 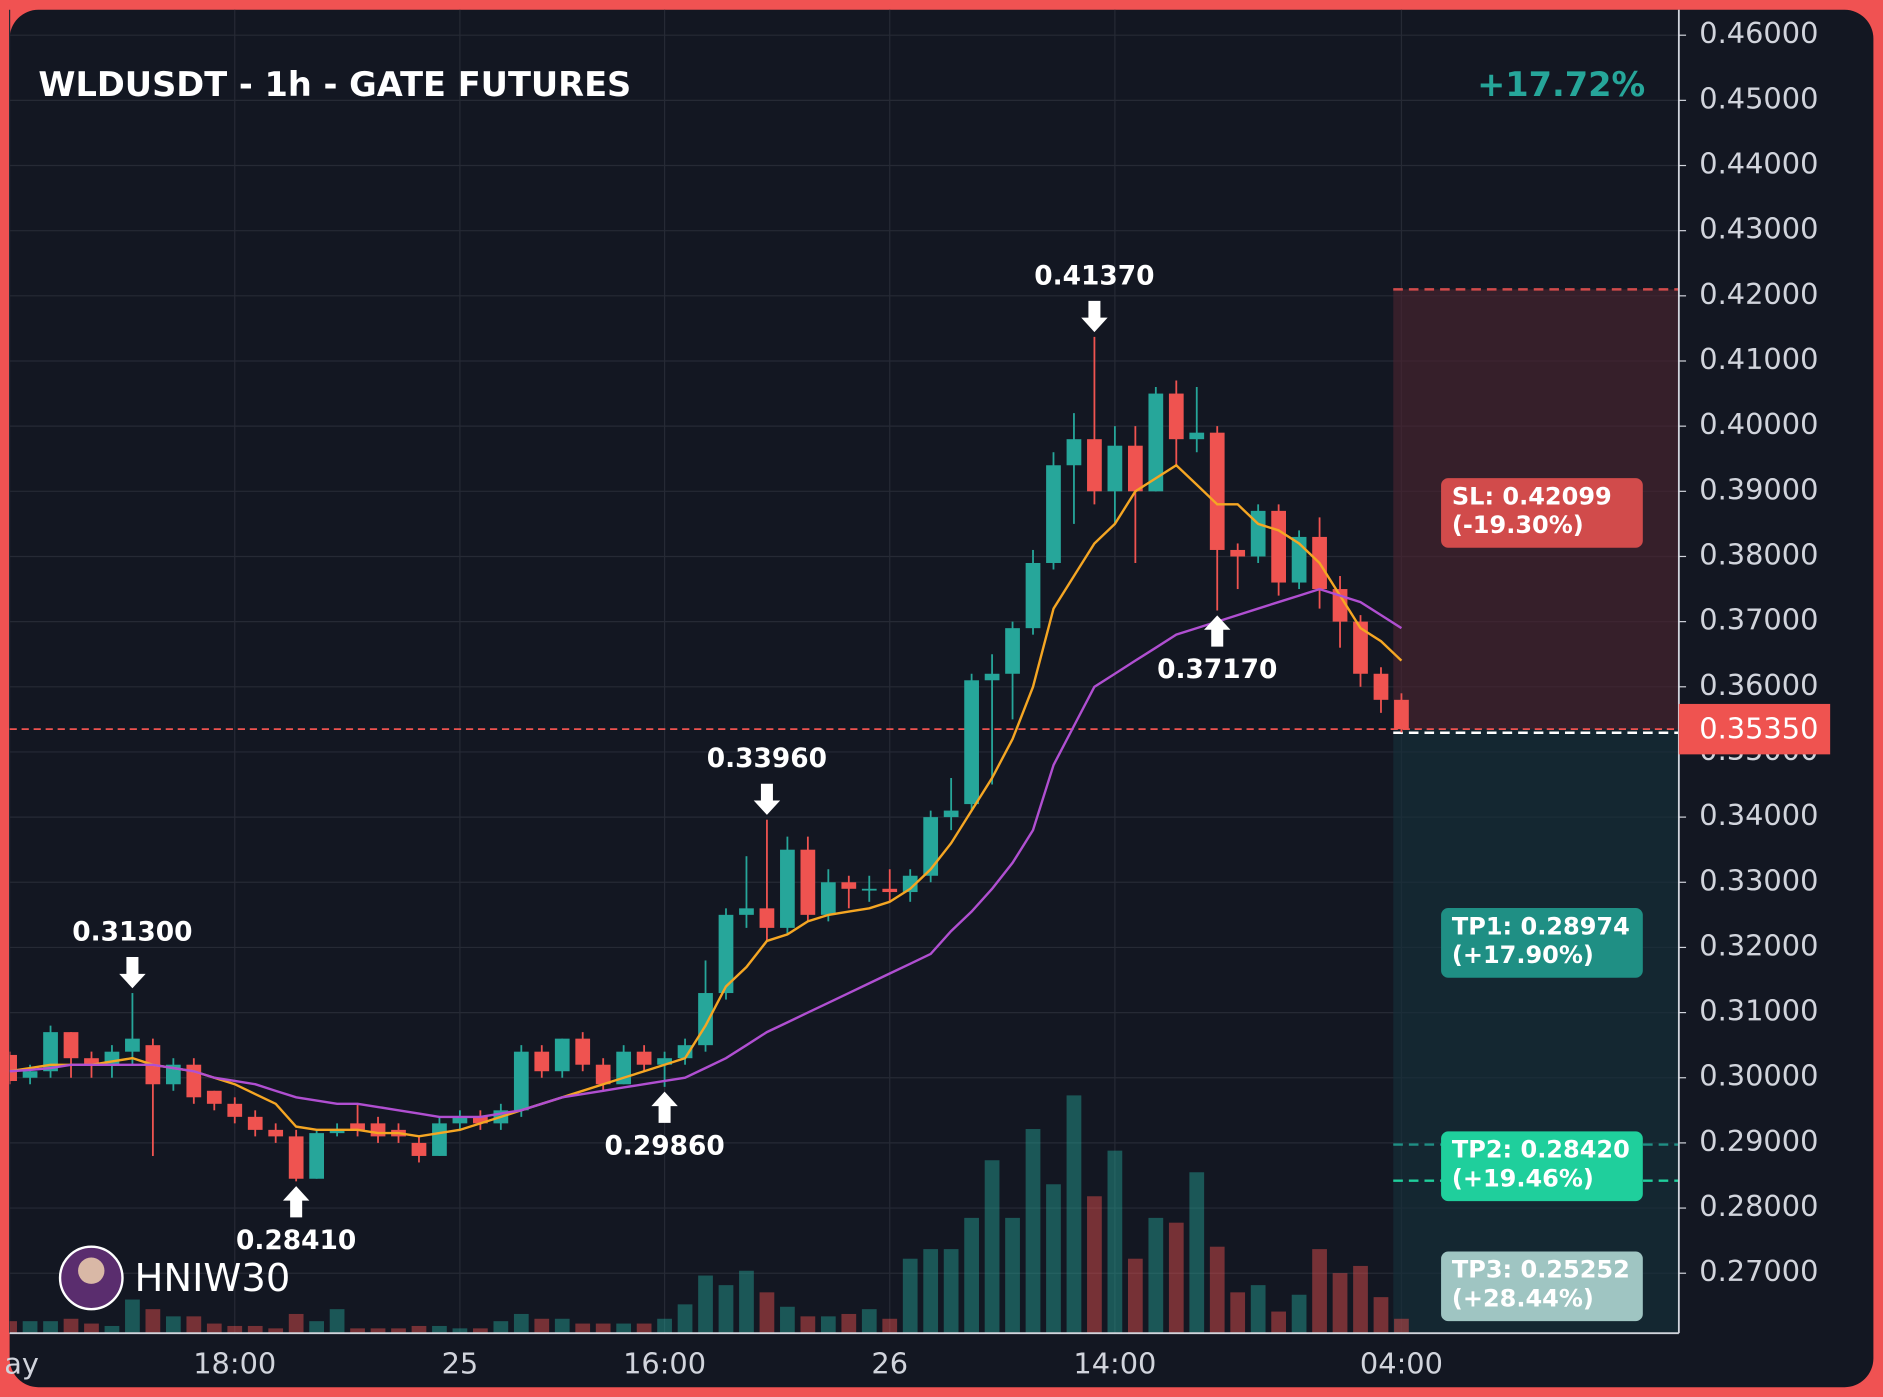 What do you see at coordinates (1541, 926) in the screenshot?
I see `level-label: TP1: 0.28974` at bounding box center [1541, 926].